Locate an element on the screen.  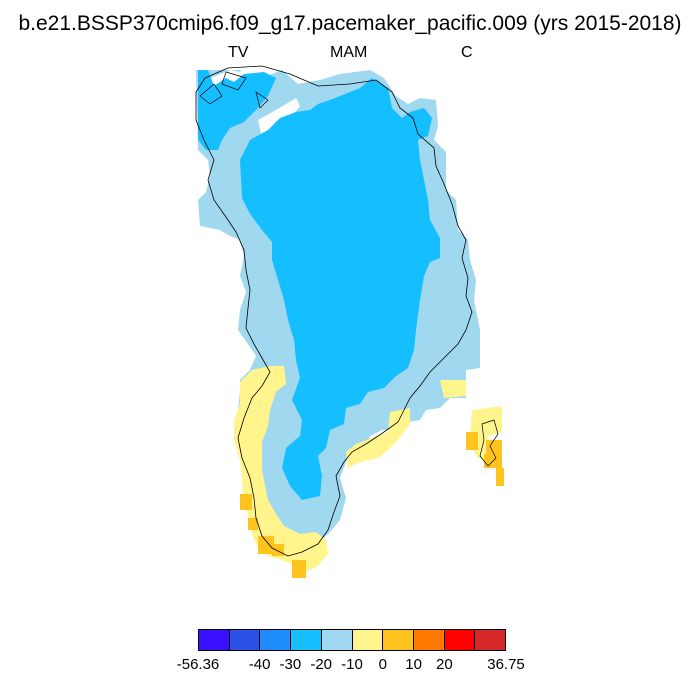
east-island-cells is located at coordinates (485, 446).